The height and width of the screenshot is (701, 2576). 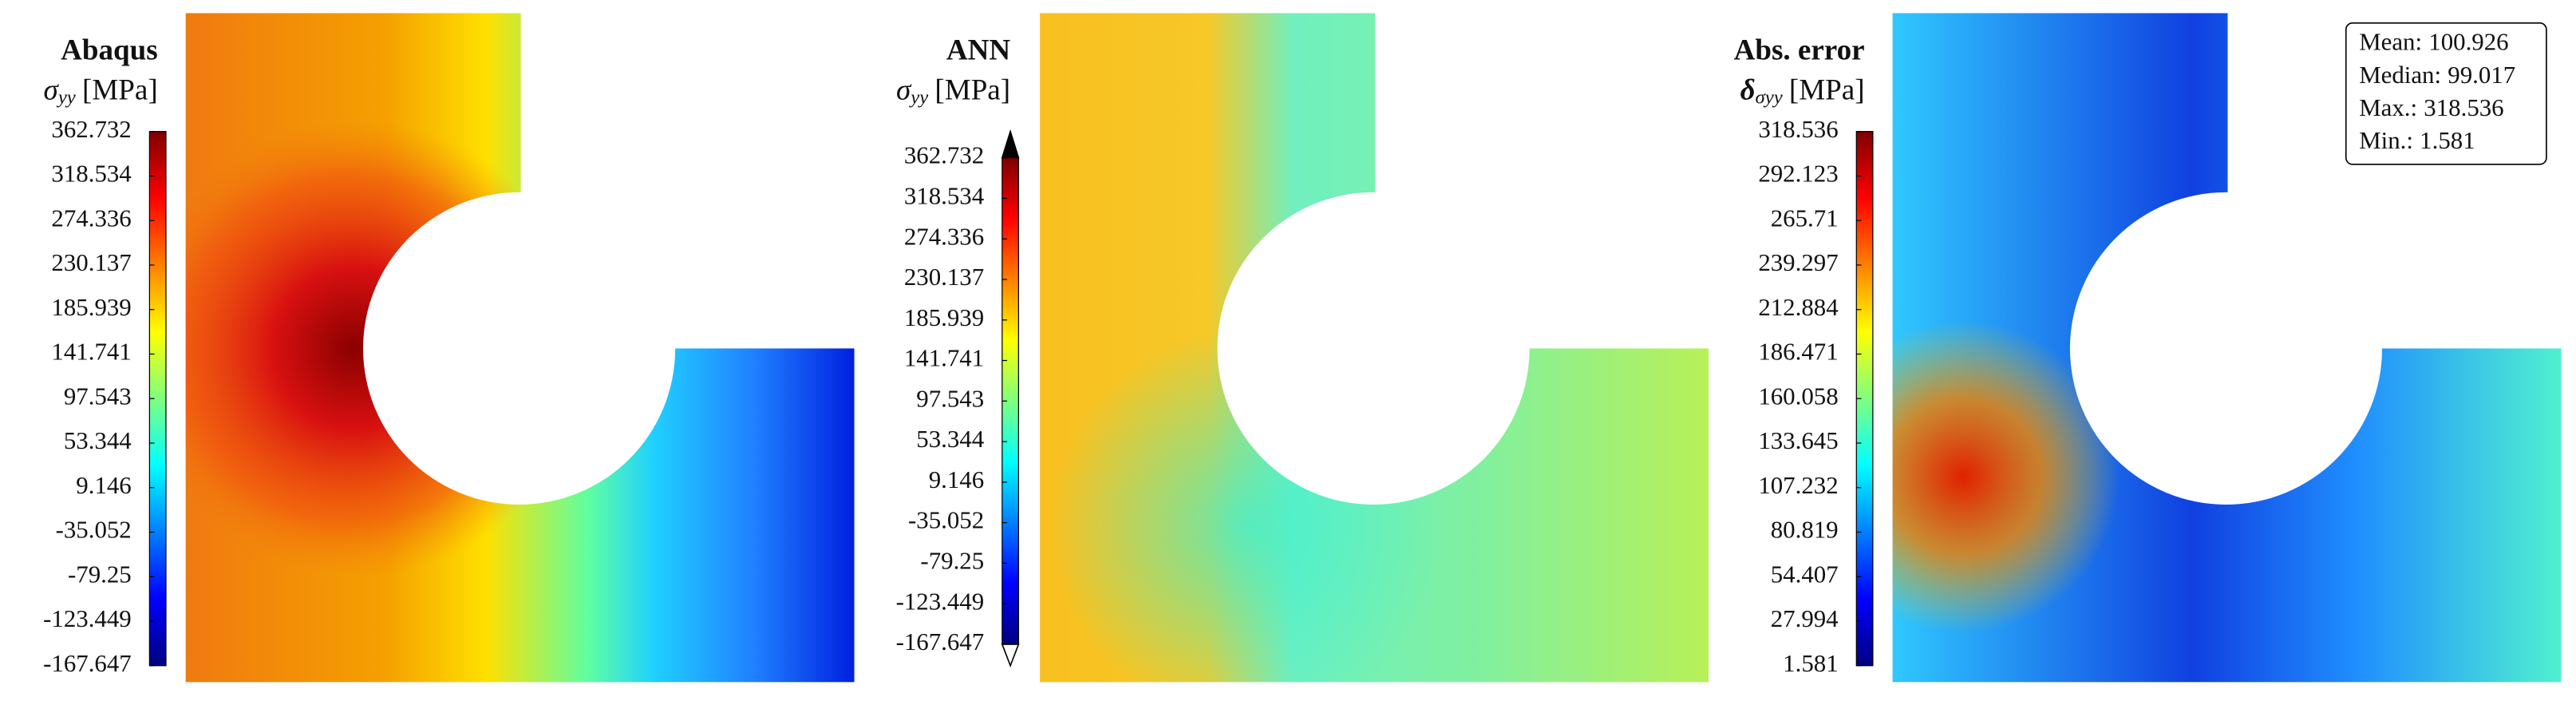 I want to click on stats-value: 100.926, so click(x=2468, y=42).